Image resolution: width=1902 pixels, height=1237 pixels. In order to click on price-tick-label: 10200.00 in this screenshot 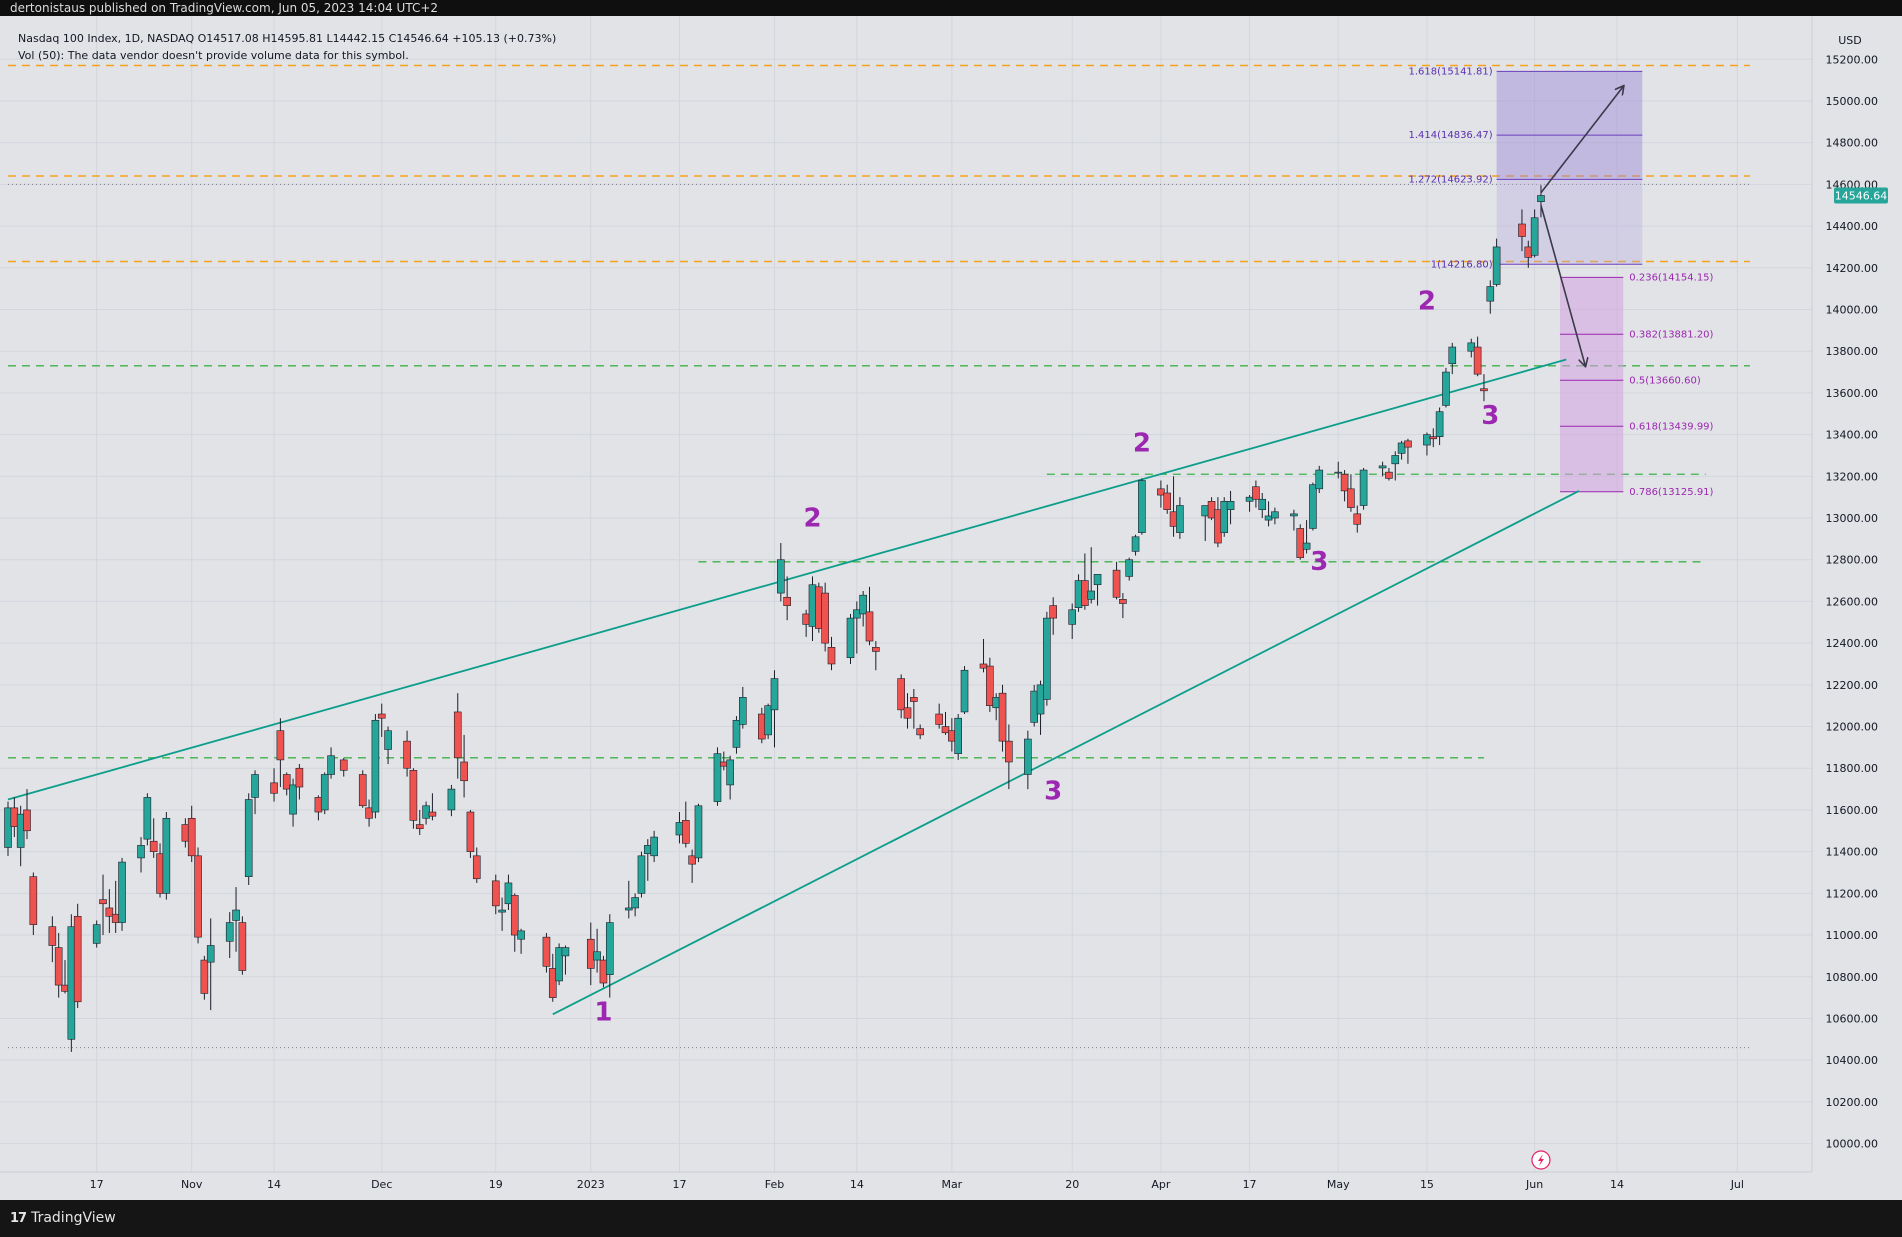, I will do `click(1852, 1102)`.